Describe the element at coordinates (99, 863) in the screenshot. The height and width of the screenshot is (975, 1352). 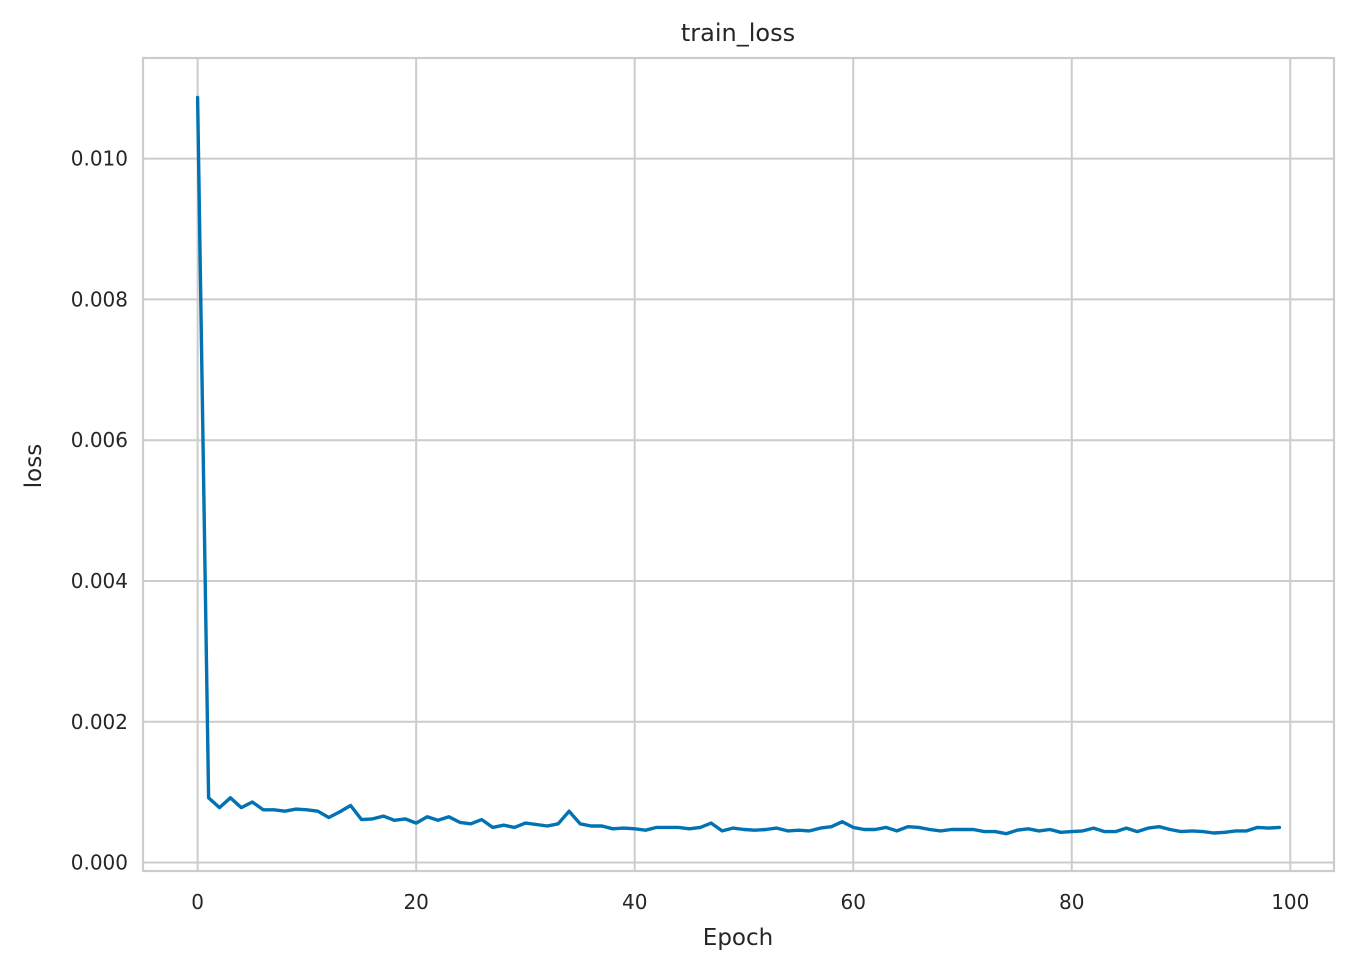
I see `y-tick-label: 0.000` at that location.